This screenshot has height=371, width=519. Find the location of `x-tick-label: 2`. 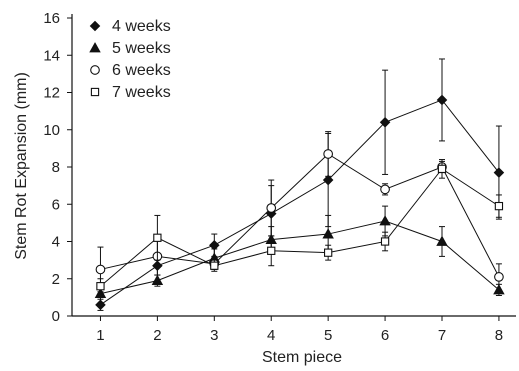

x-tick-label: 2 is located at coordinates (157, 335).